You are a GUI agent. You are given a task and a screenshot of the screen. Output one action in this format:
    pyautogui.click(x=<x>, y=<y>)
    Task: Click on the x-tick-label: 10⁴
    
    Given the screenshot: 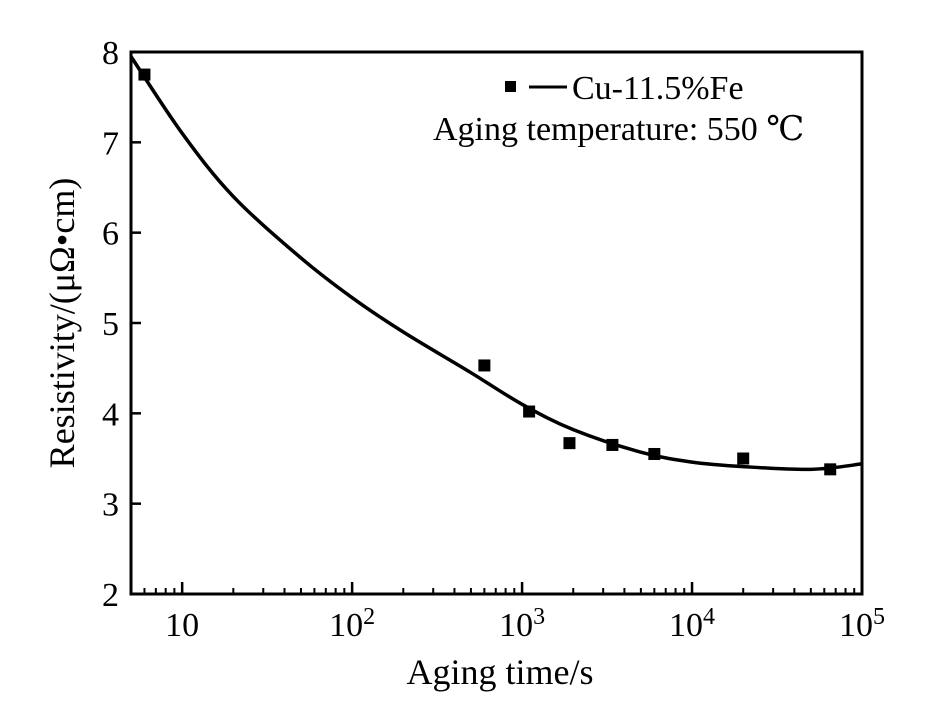 What is the action you would take?
    pyautogui.click(x=692, y=624)
    